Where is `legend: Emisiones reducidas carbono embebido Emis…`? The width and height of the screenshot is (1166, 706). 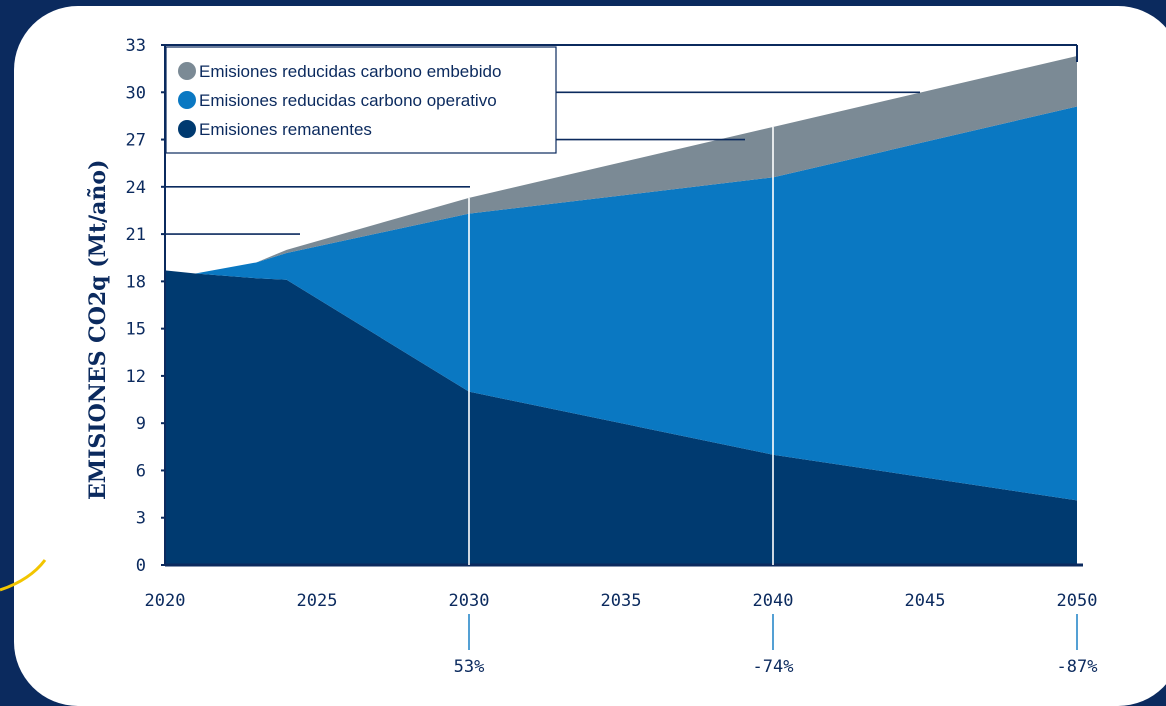
legend: Emisiones reducidas carbono embebido Emis… is located at coordinates (361, 100).